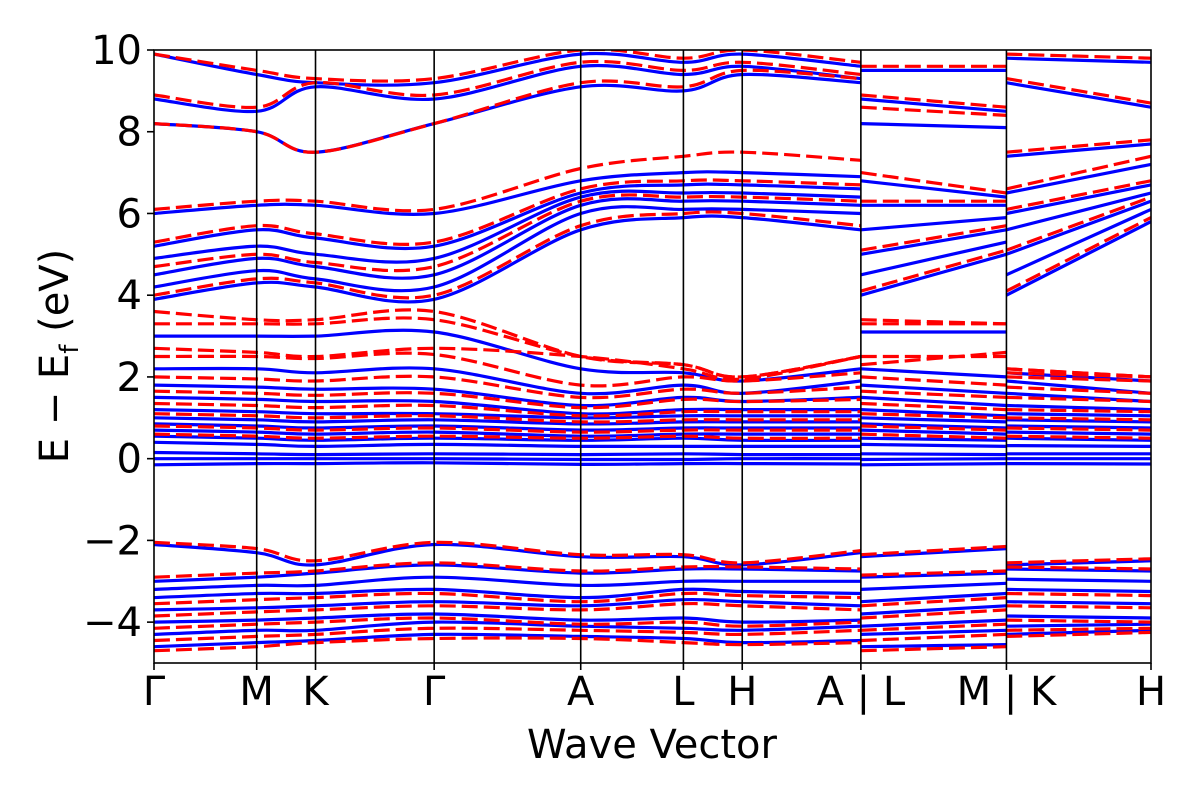  What do you see at coordinates (129, 214) in the screenshot?
I see `y-tick-label: 6` at bounding box center [129, 214].